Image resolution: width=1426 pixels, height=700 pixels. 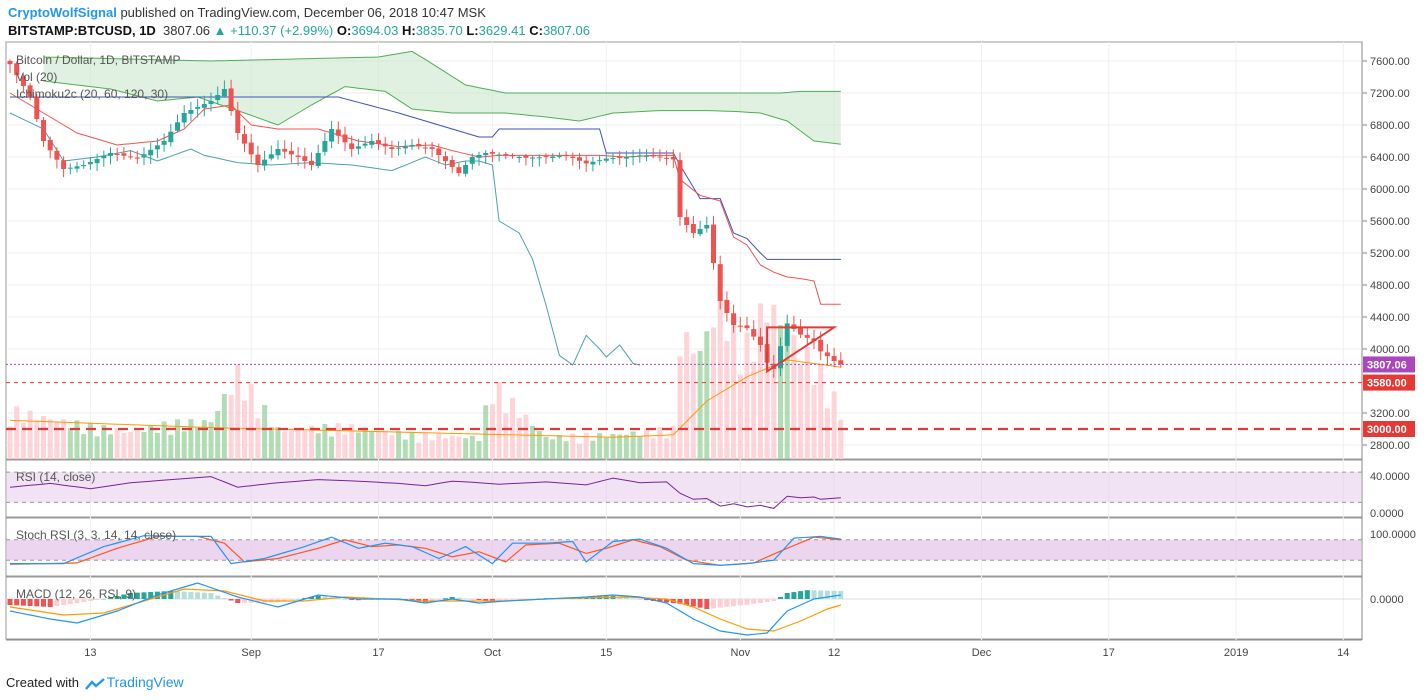 What do you see at coordinates (741, 653) in the screenshot?
I see `time-tick-label: Nov` at bounding box center [741, 653].